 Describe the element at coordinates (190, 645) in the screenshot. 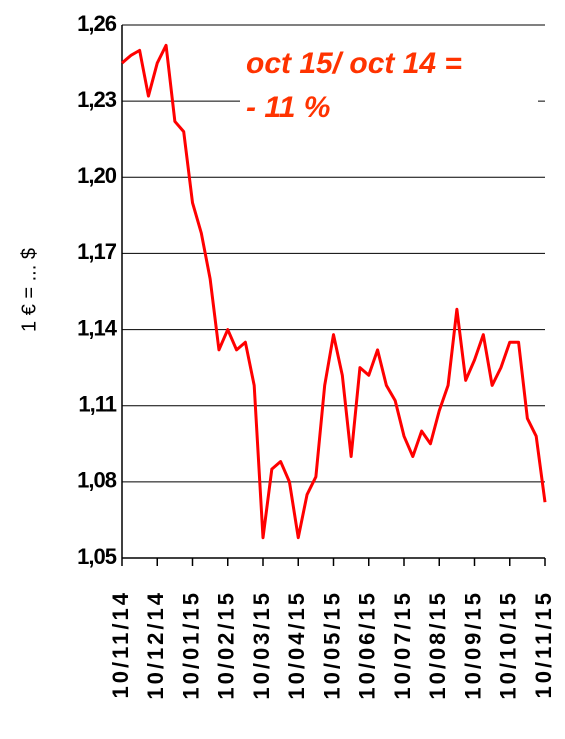

I see `x-tick-label: 10/01/15` at that location.